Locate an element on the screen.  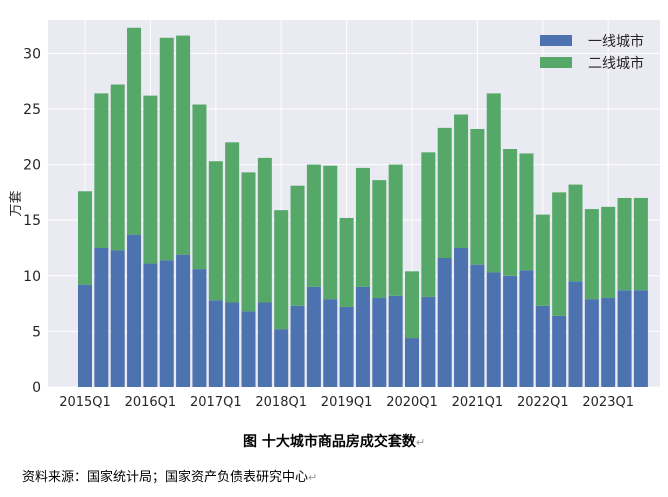
figure-caption: 图 十大城市商品房成交套数↵ is located at coordinates (334, 441).